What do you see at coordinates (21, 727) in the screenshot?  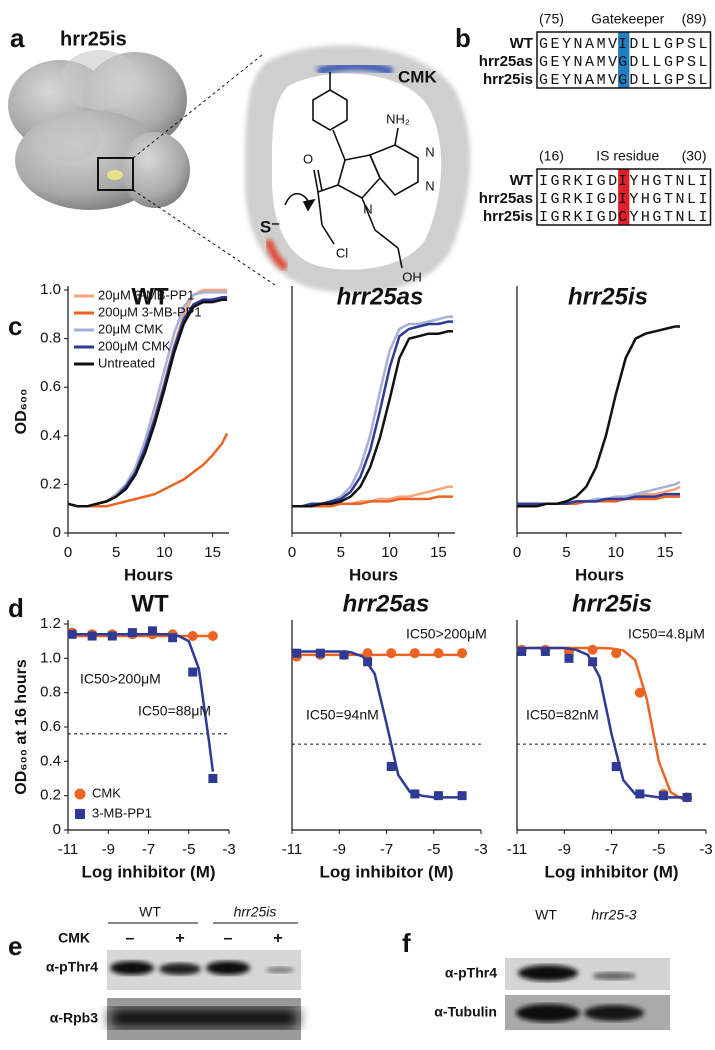 I see `y-axis-label: OD₆₀₀ at 16 hours` at bounding box center [21, 727].